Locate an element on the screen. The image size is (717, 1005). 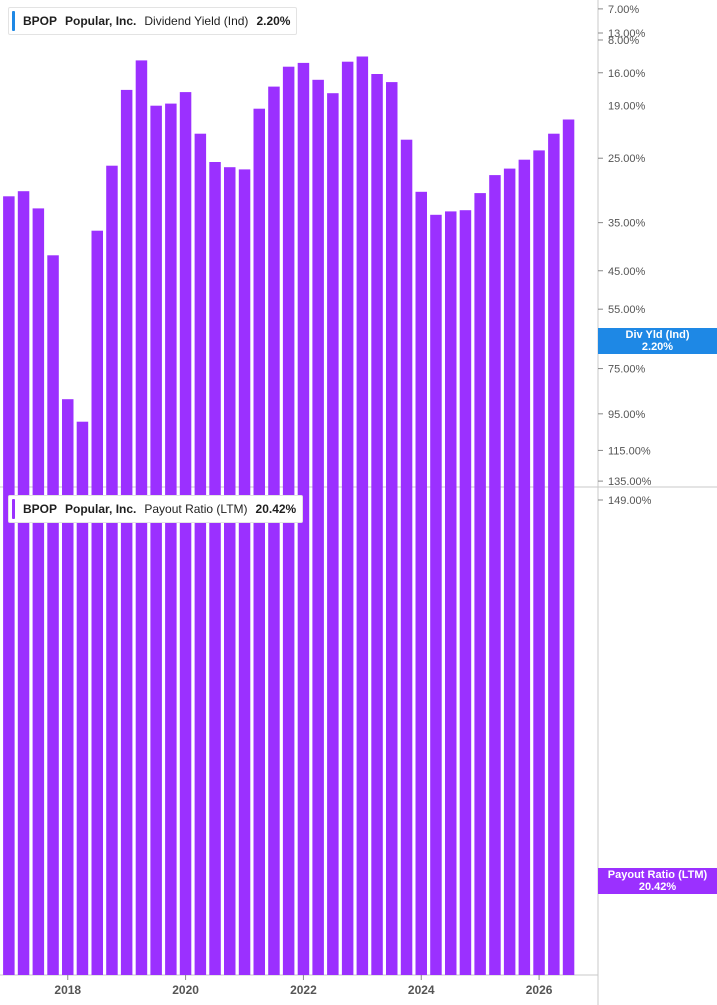
legend-metric: Dividend Yield (Ind) is located at coordinates (196, 21).